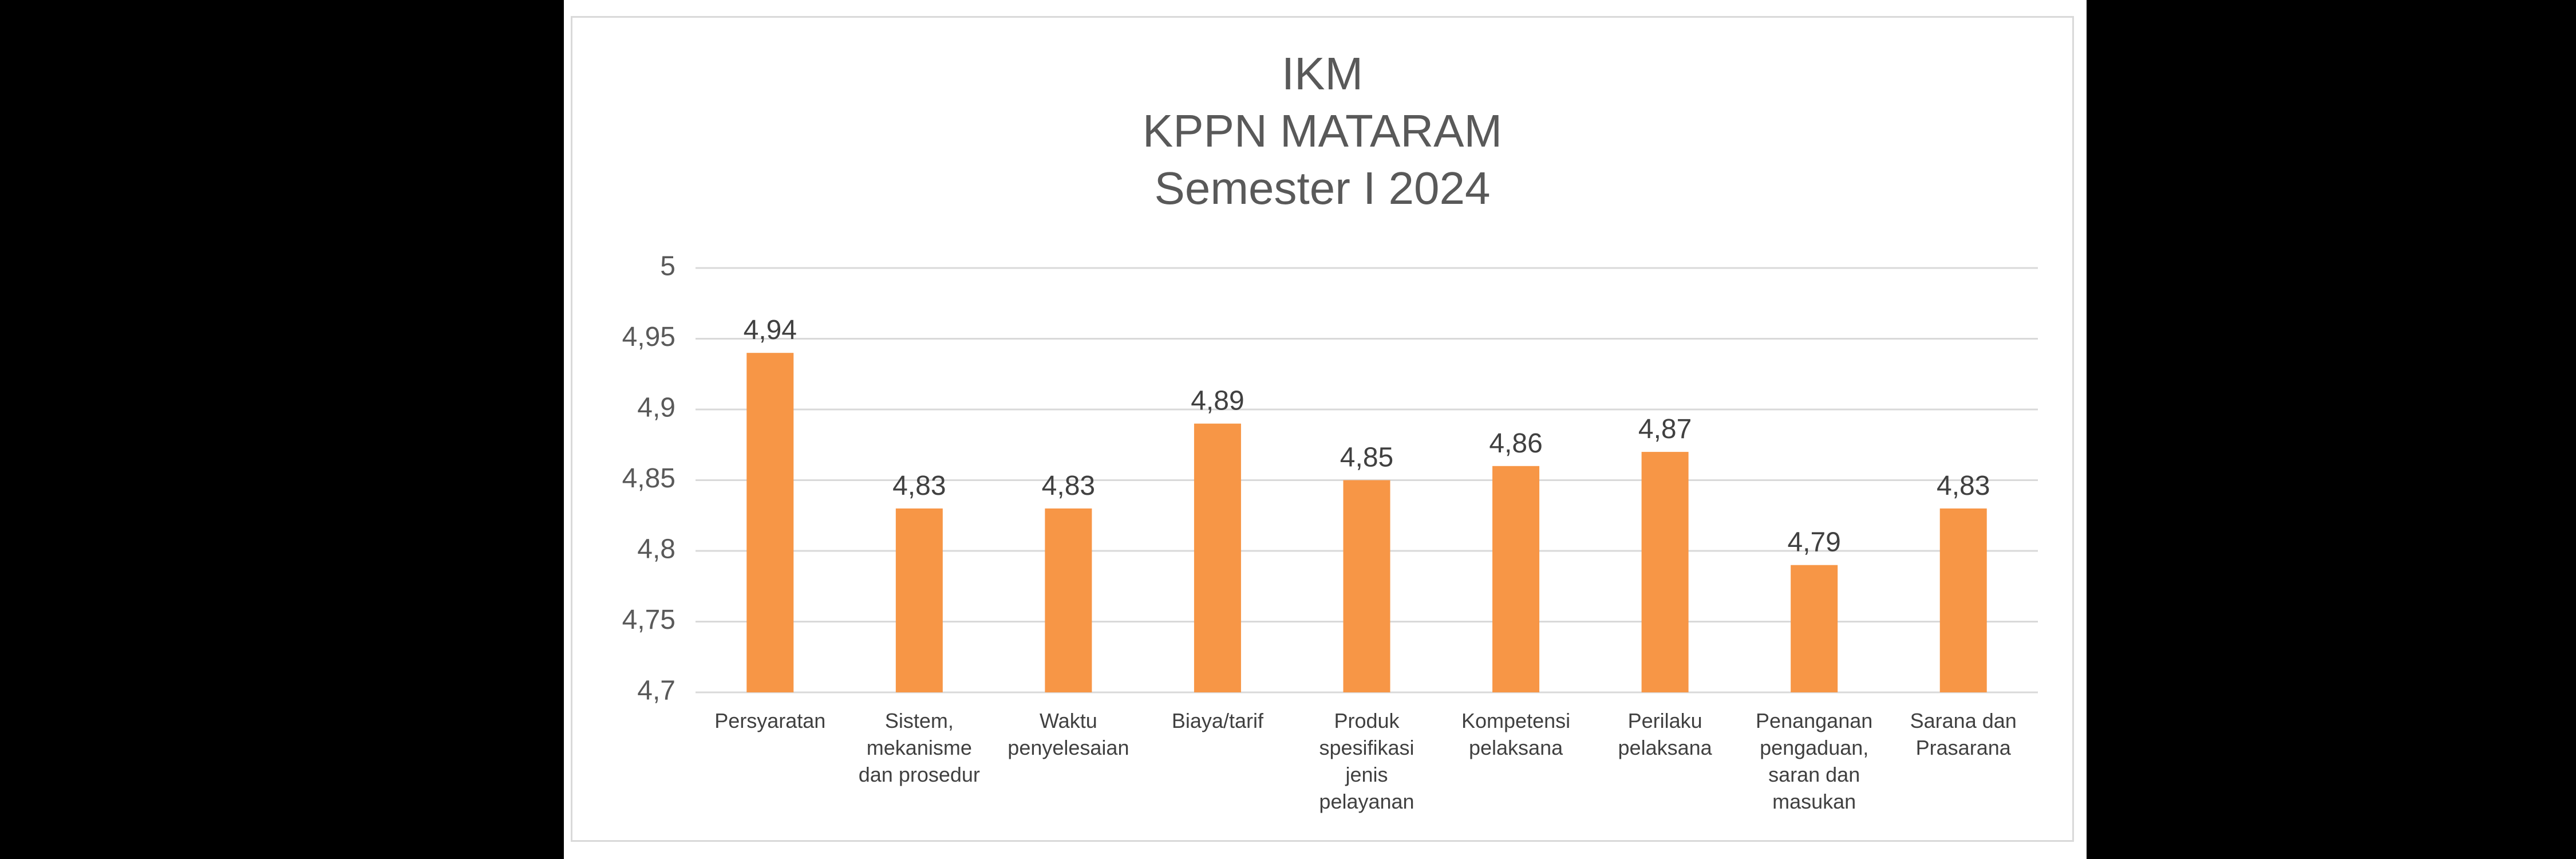 The width and height of the screenshot is (2576, 859). I want to click on y-axis-ticks: 5 4,95 4,9 4,85 4,8 4,75 4,7, so click(648, 478).